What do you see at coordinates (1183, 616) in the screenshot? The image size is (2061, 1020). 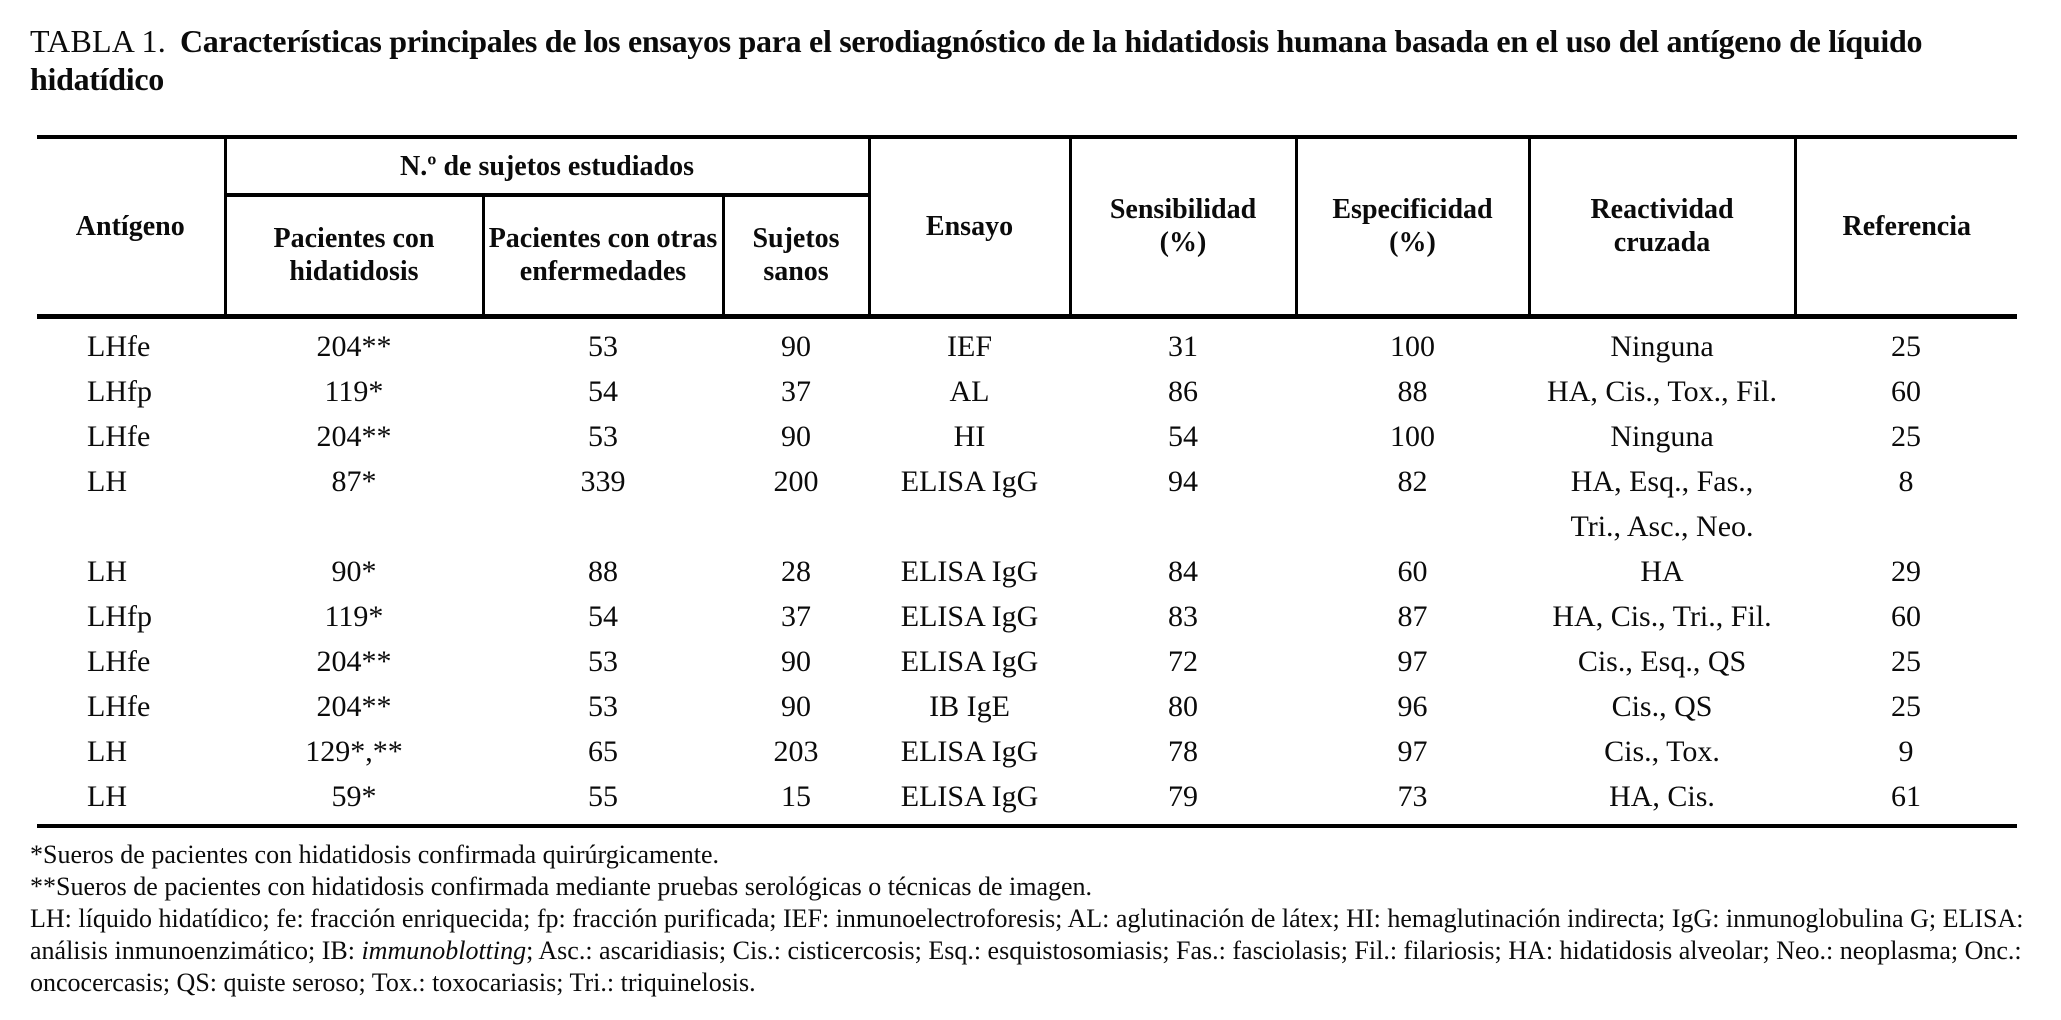 I see `table-cell: 83` at bounding box center [1183, 616].